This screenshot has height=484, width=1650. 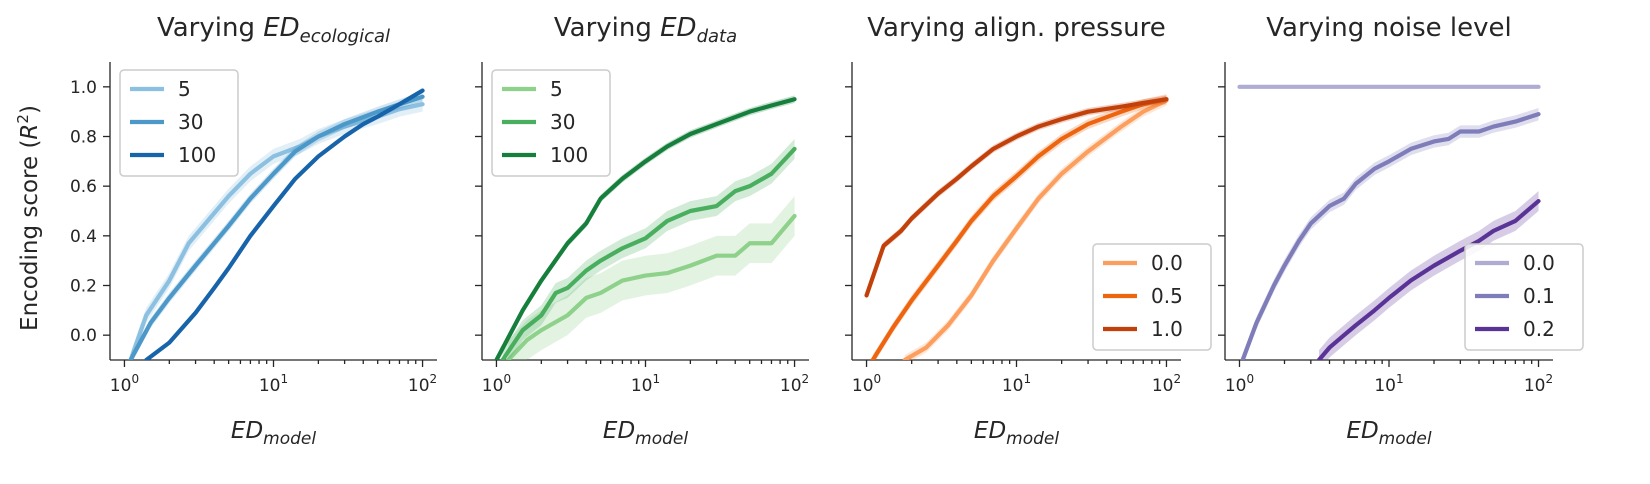 What do you see at coordinates (83, 138) in the screenshot?
I see `y-tick-label: 0.8` at bounding box center [83, 138].